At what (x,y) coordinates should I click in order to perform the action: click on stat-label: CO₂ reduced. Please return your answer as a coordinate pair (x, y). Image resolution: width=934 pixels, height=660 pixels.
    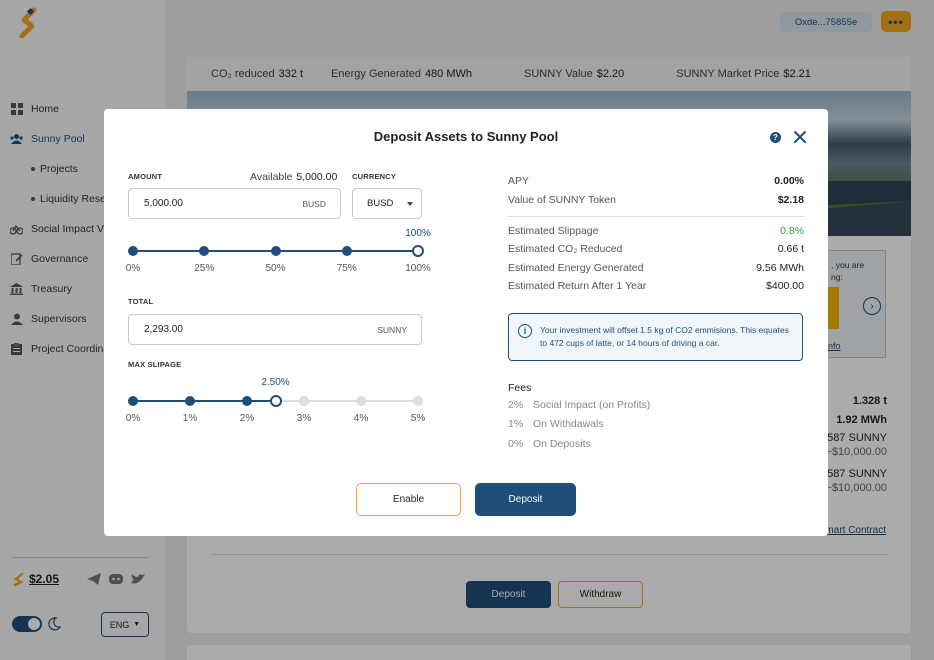
    Looking at the image, I should click on (243, 74).